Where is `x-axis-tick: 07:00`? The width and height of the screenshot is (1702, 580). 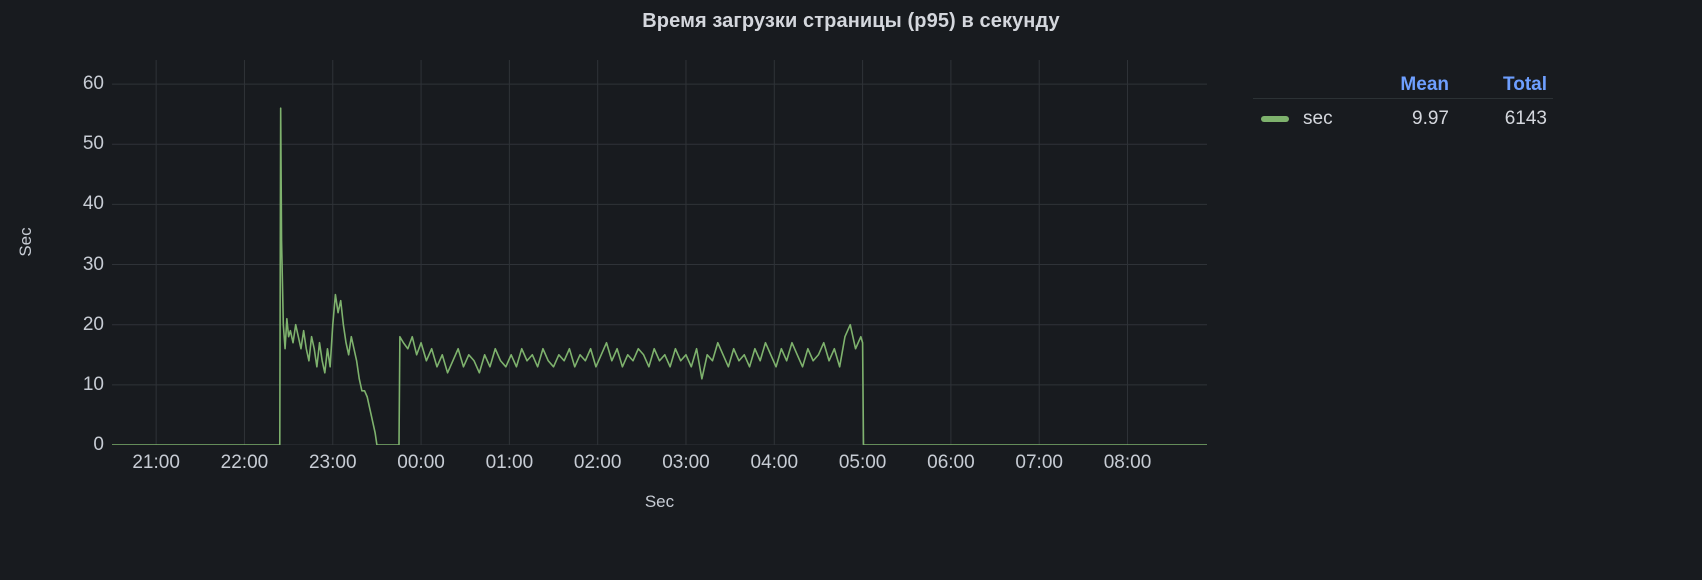
x-axis-tick: 07:00 is located at coordinates (1039, 462).